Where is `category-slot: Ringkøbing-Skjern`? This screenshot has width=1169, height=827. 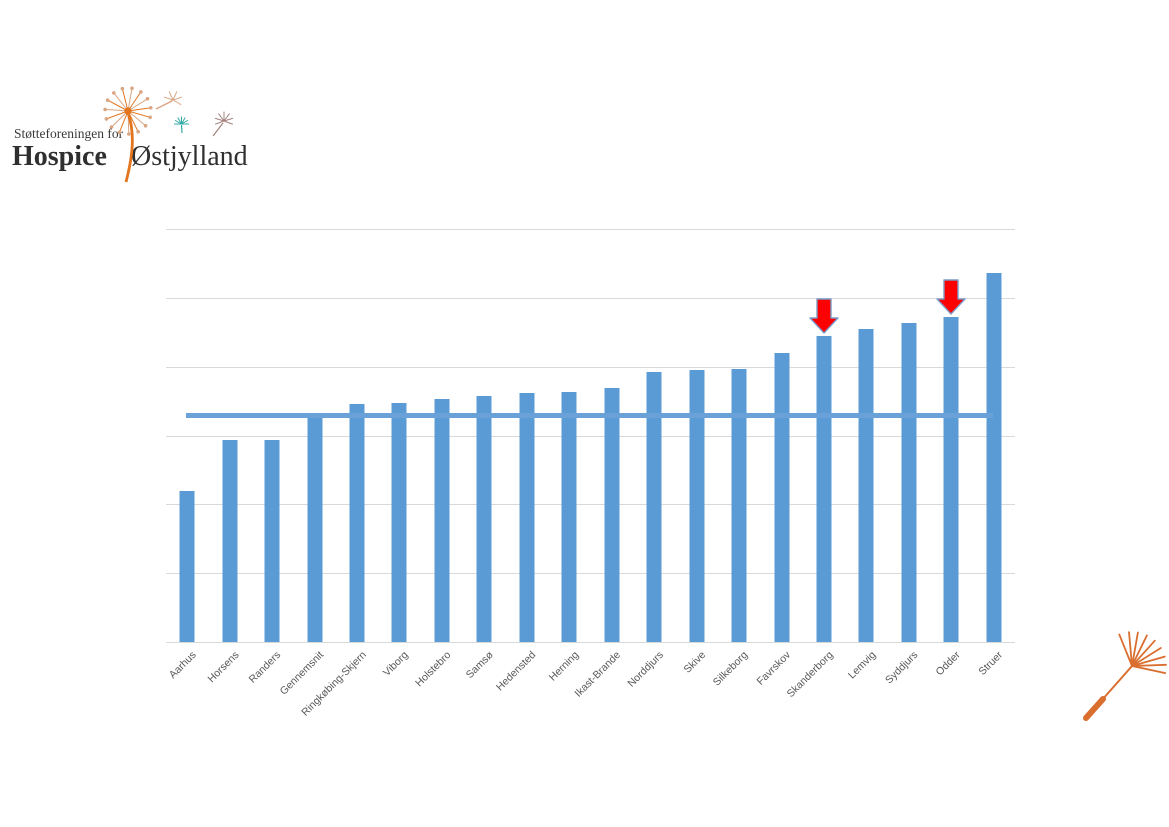
category-slot: Ringkøbing-Skjern is located at coordinates (338, 474).